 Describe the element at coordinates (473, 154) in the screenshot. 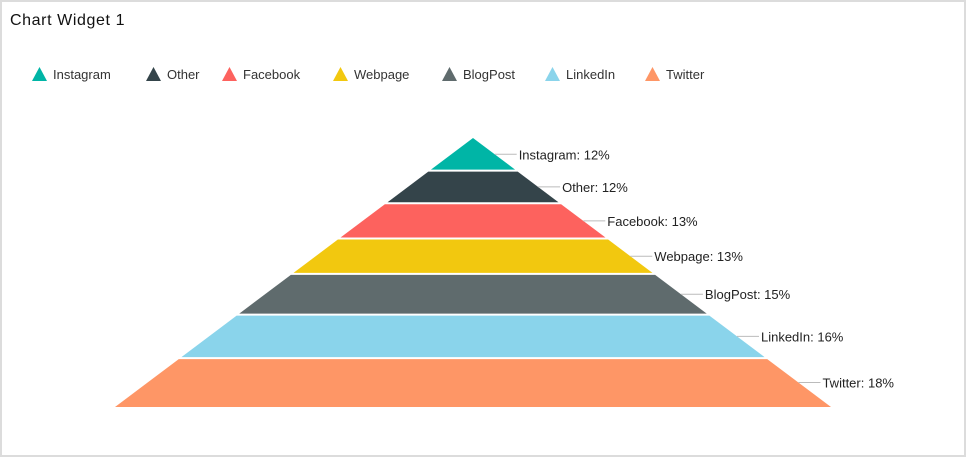

I see `pyramid-segment-instagram` at that location.